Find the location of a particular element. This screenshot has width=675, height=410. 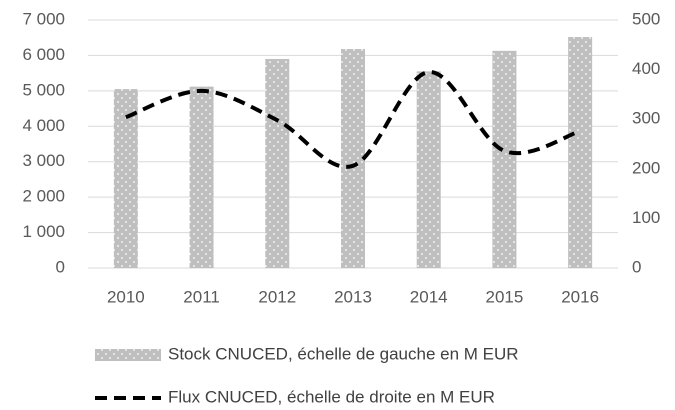

y2-tick-label: 400 is located at coordinates (646, 68).